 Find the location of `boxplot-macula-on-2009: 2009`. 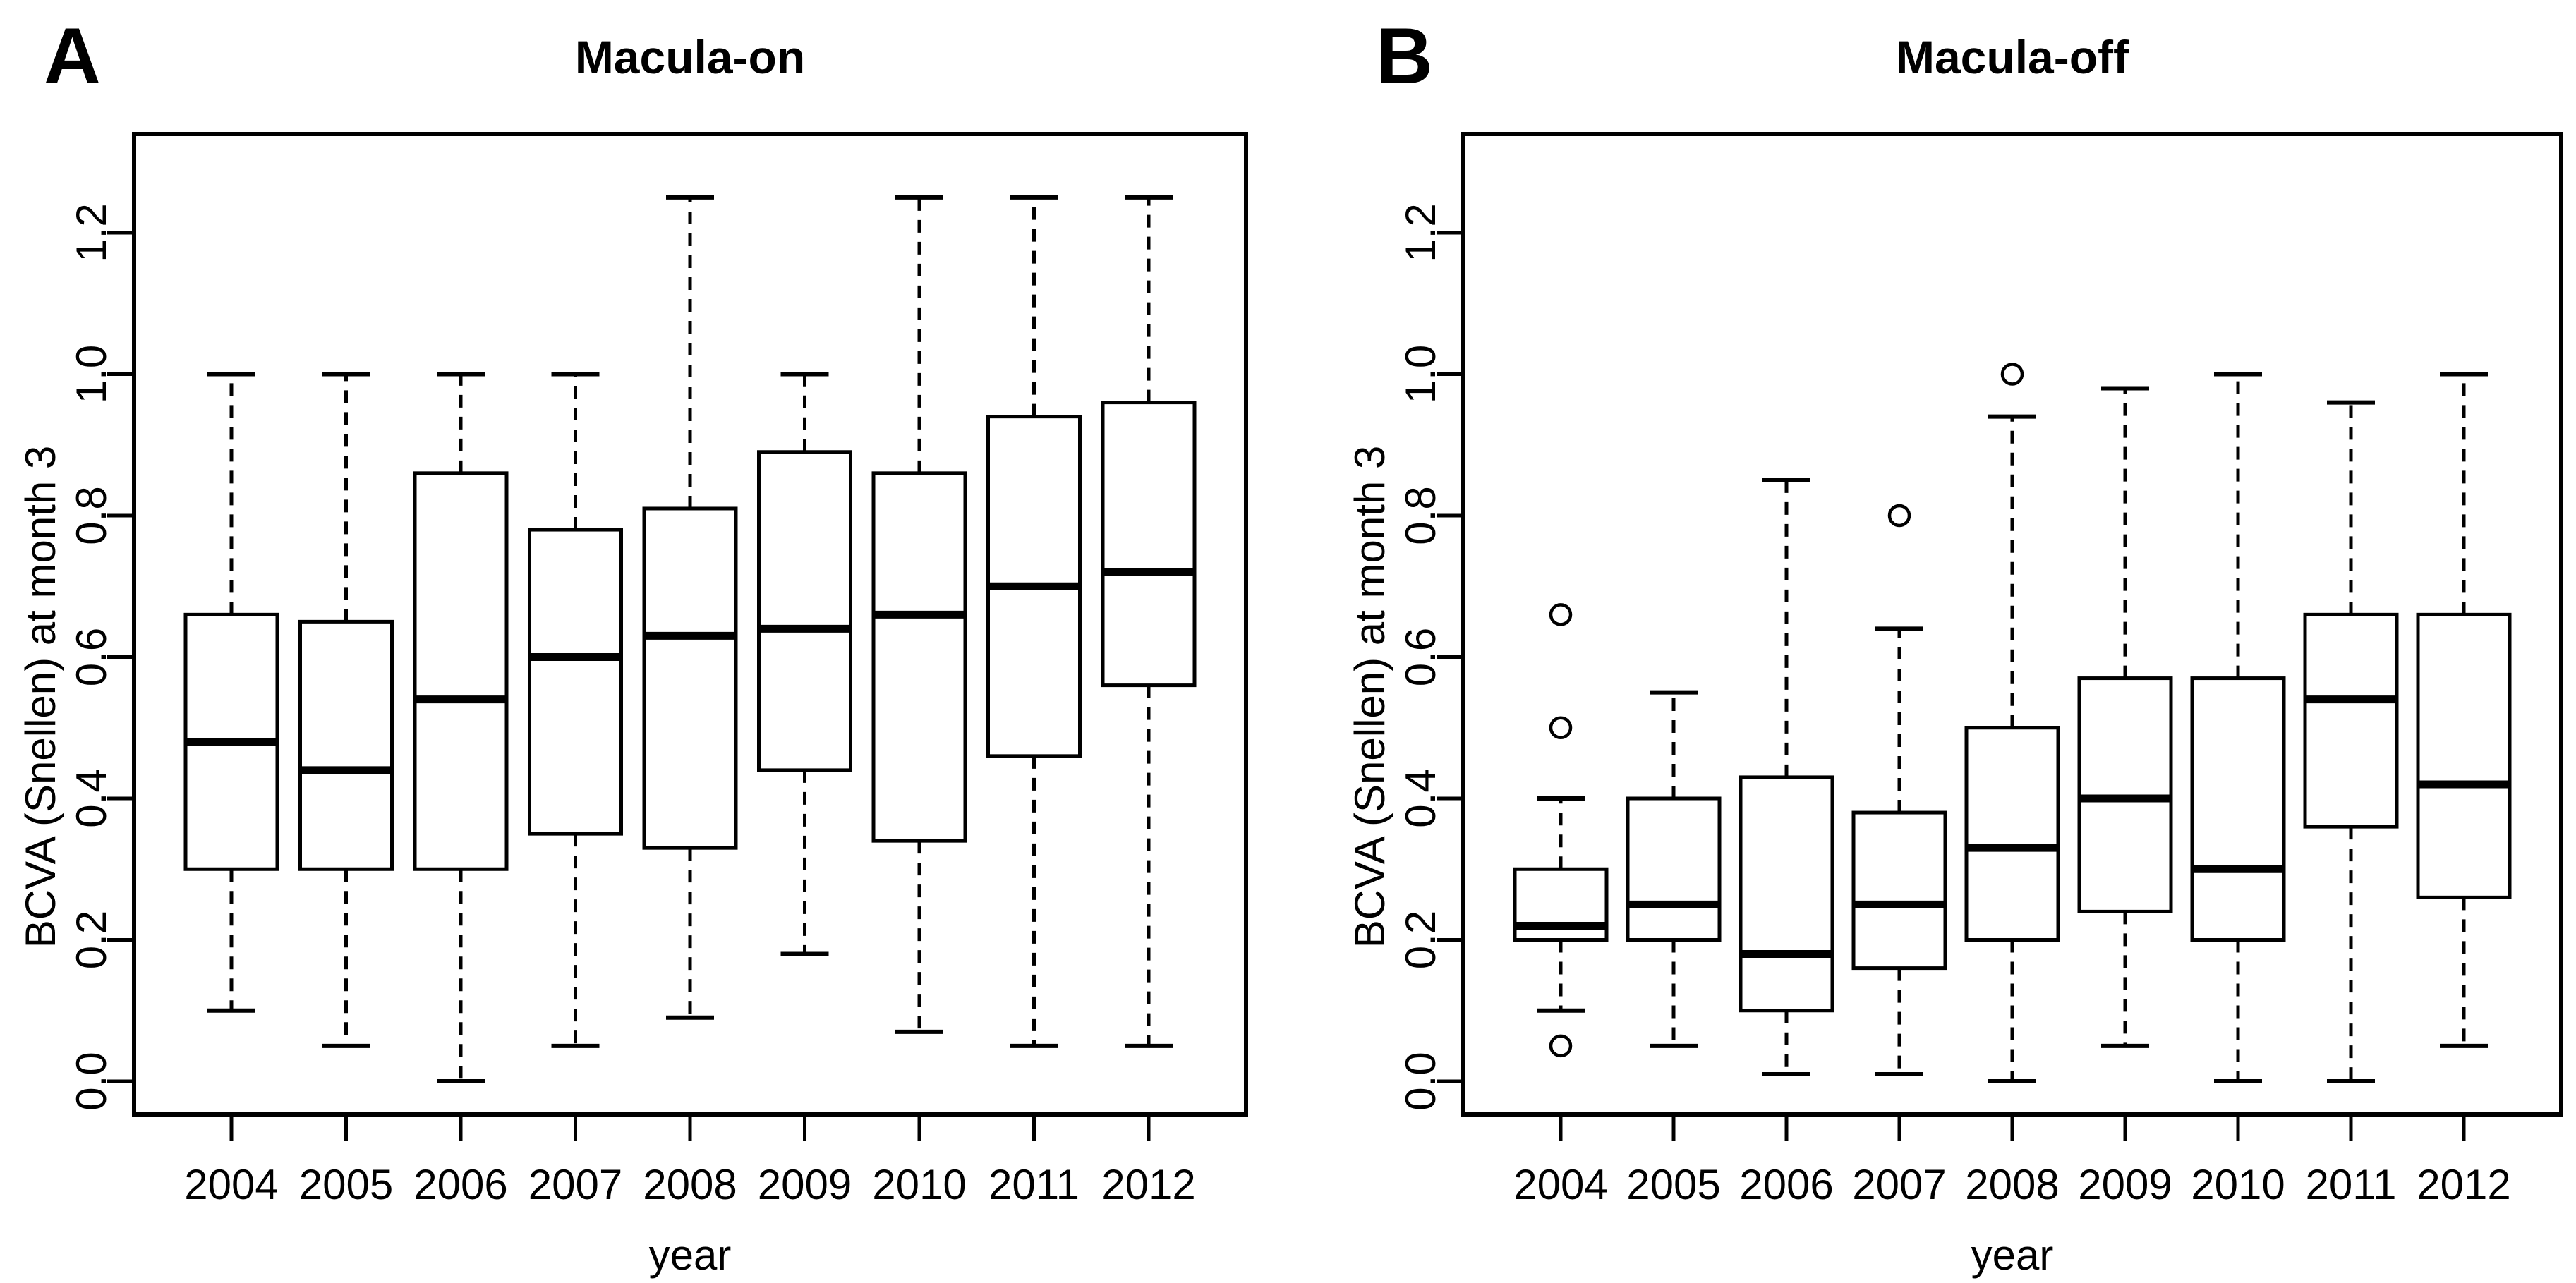

boxplot-macula-on-2009: 2009 is located at coordinates (805, 790).